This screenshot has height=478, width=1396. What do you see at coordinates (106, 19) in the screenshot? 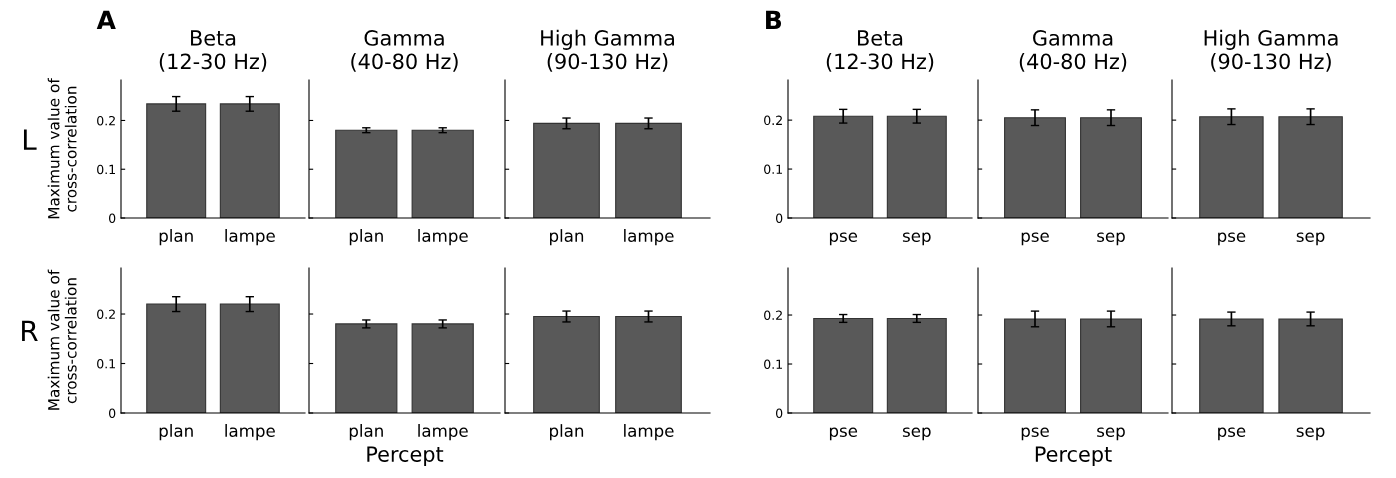
I see `text: A` at bounding box center [106, 19].